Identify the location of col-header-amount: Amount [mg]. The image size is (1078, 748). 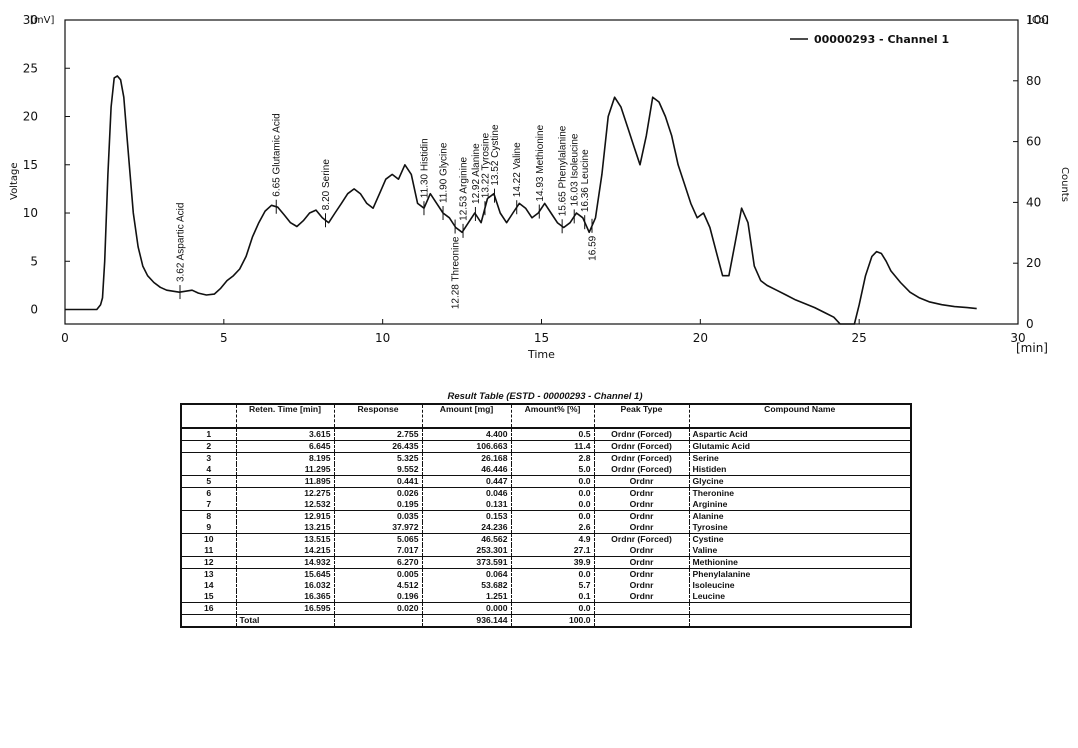
(466, 416).